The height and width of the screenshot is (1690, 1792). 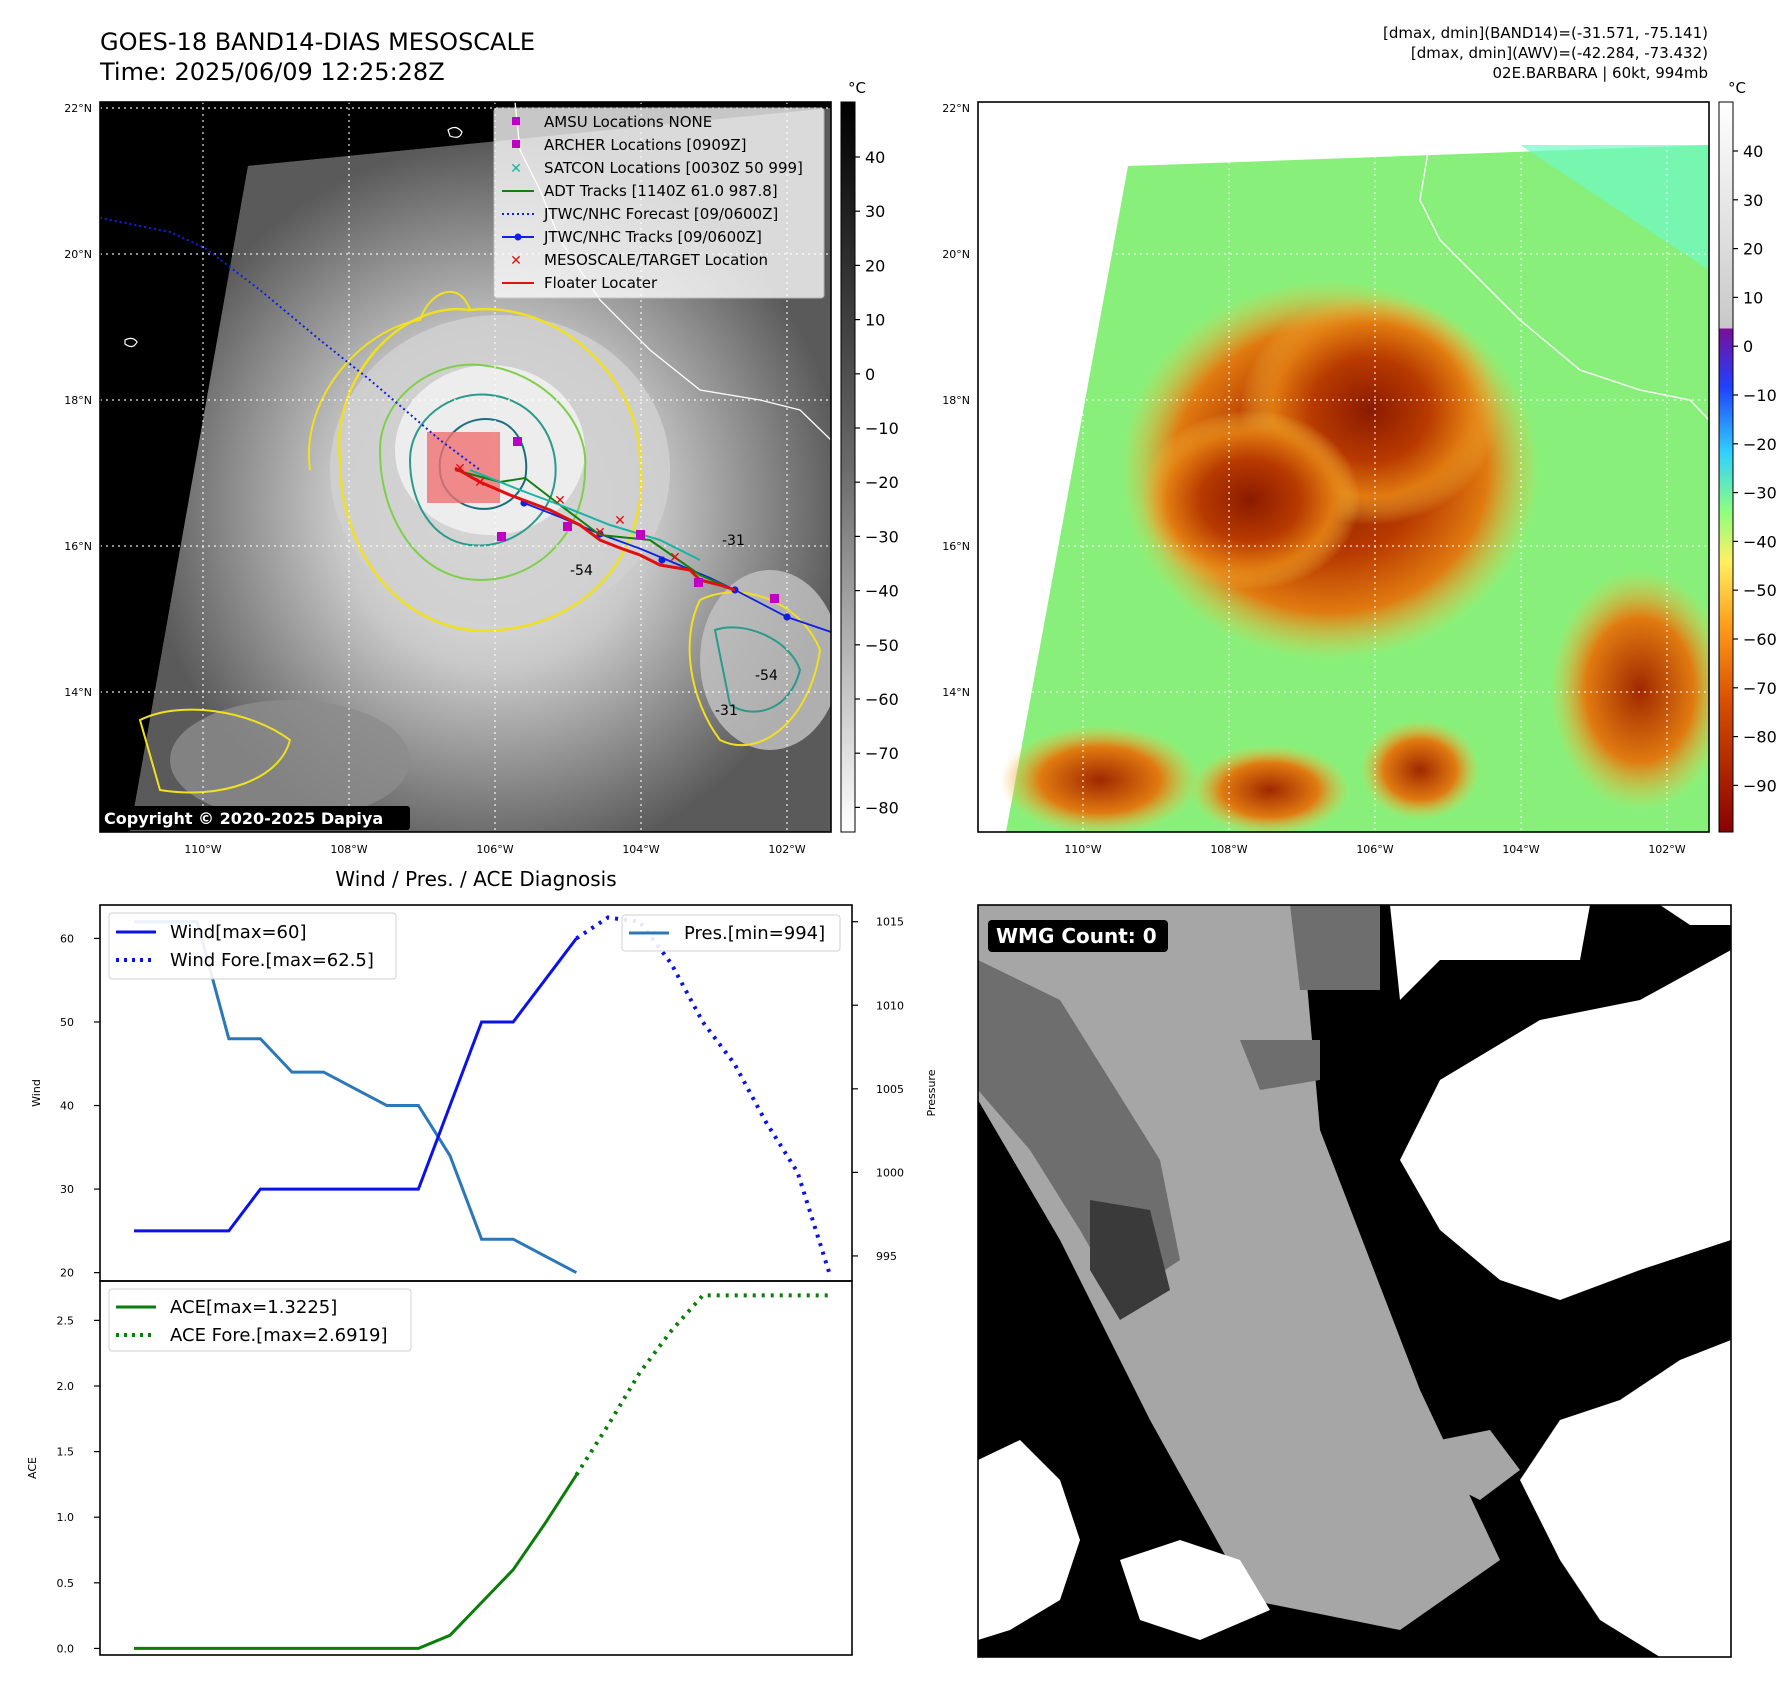 I want to click on ace-tick-label: 1.5, so click(x=66, y=1452).